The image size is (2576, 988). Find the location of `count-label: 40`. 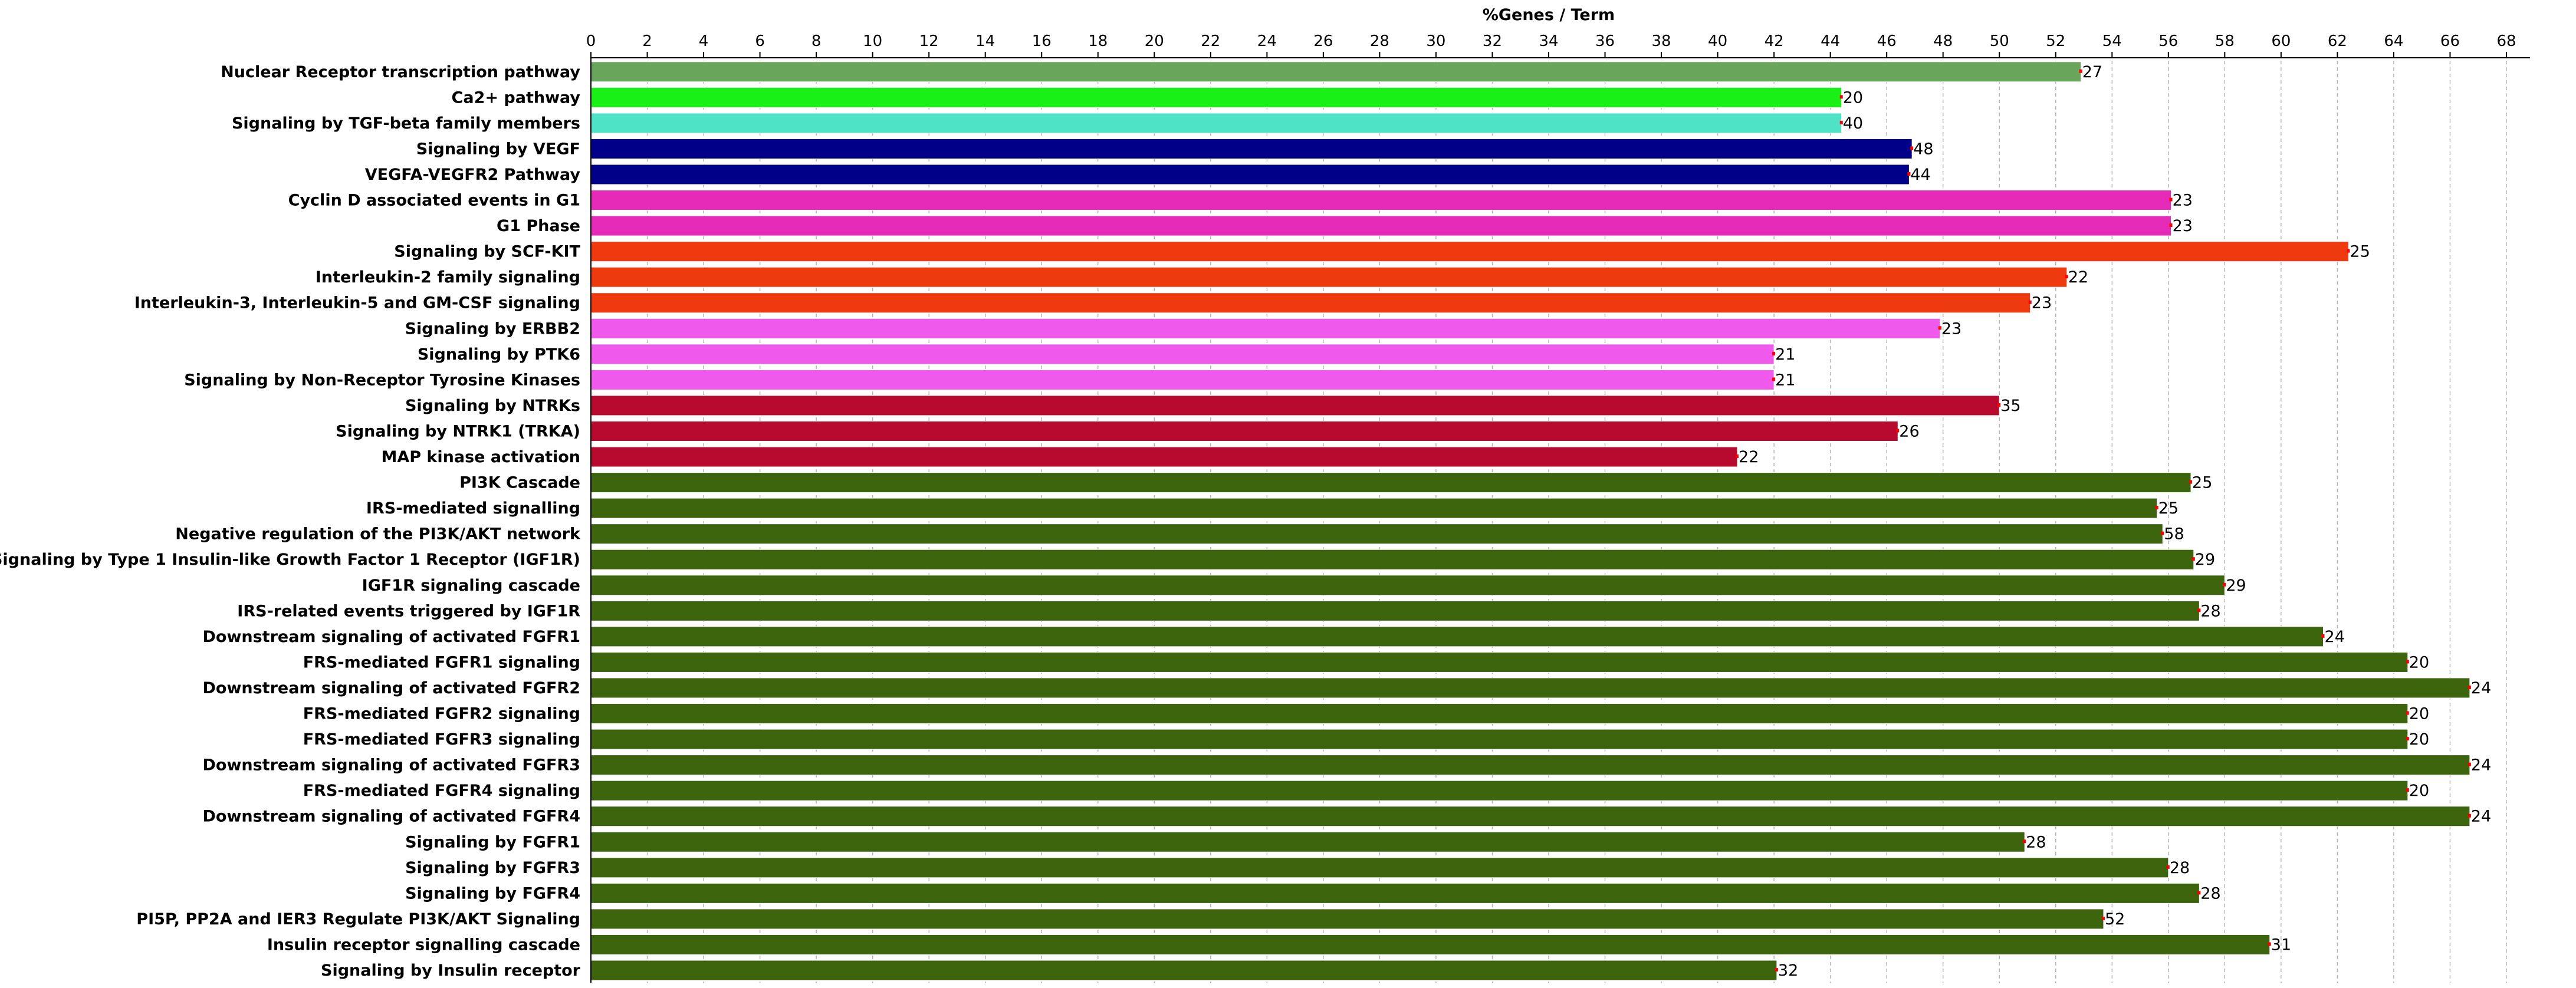

count-label: 40 is located at coordinates (1853, 123).